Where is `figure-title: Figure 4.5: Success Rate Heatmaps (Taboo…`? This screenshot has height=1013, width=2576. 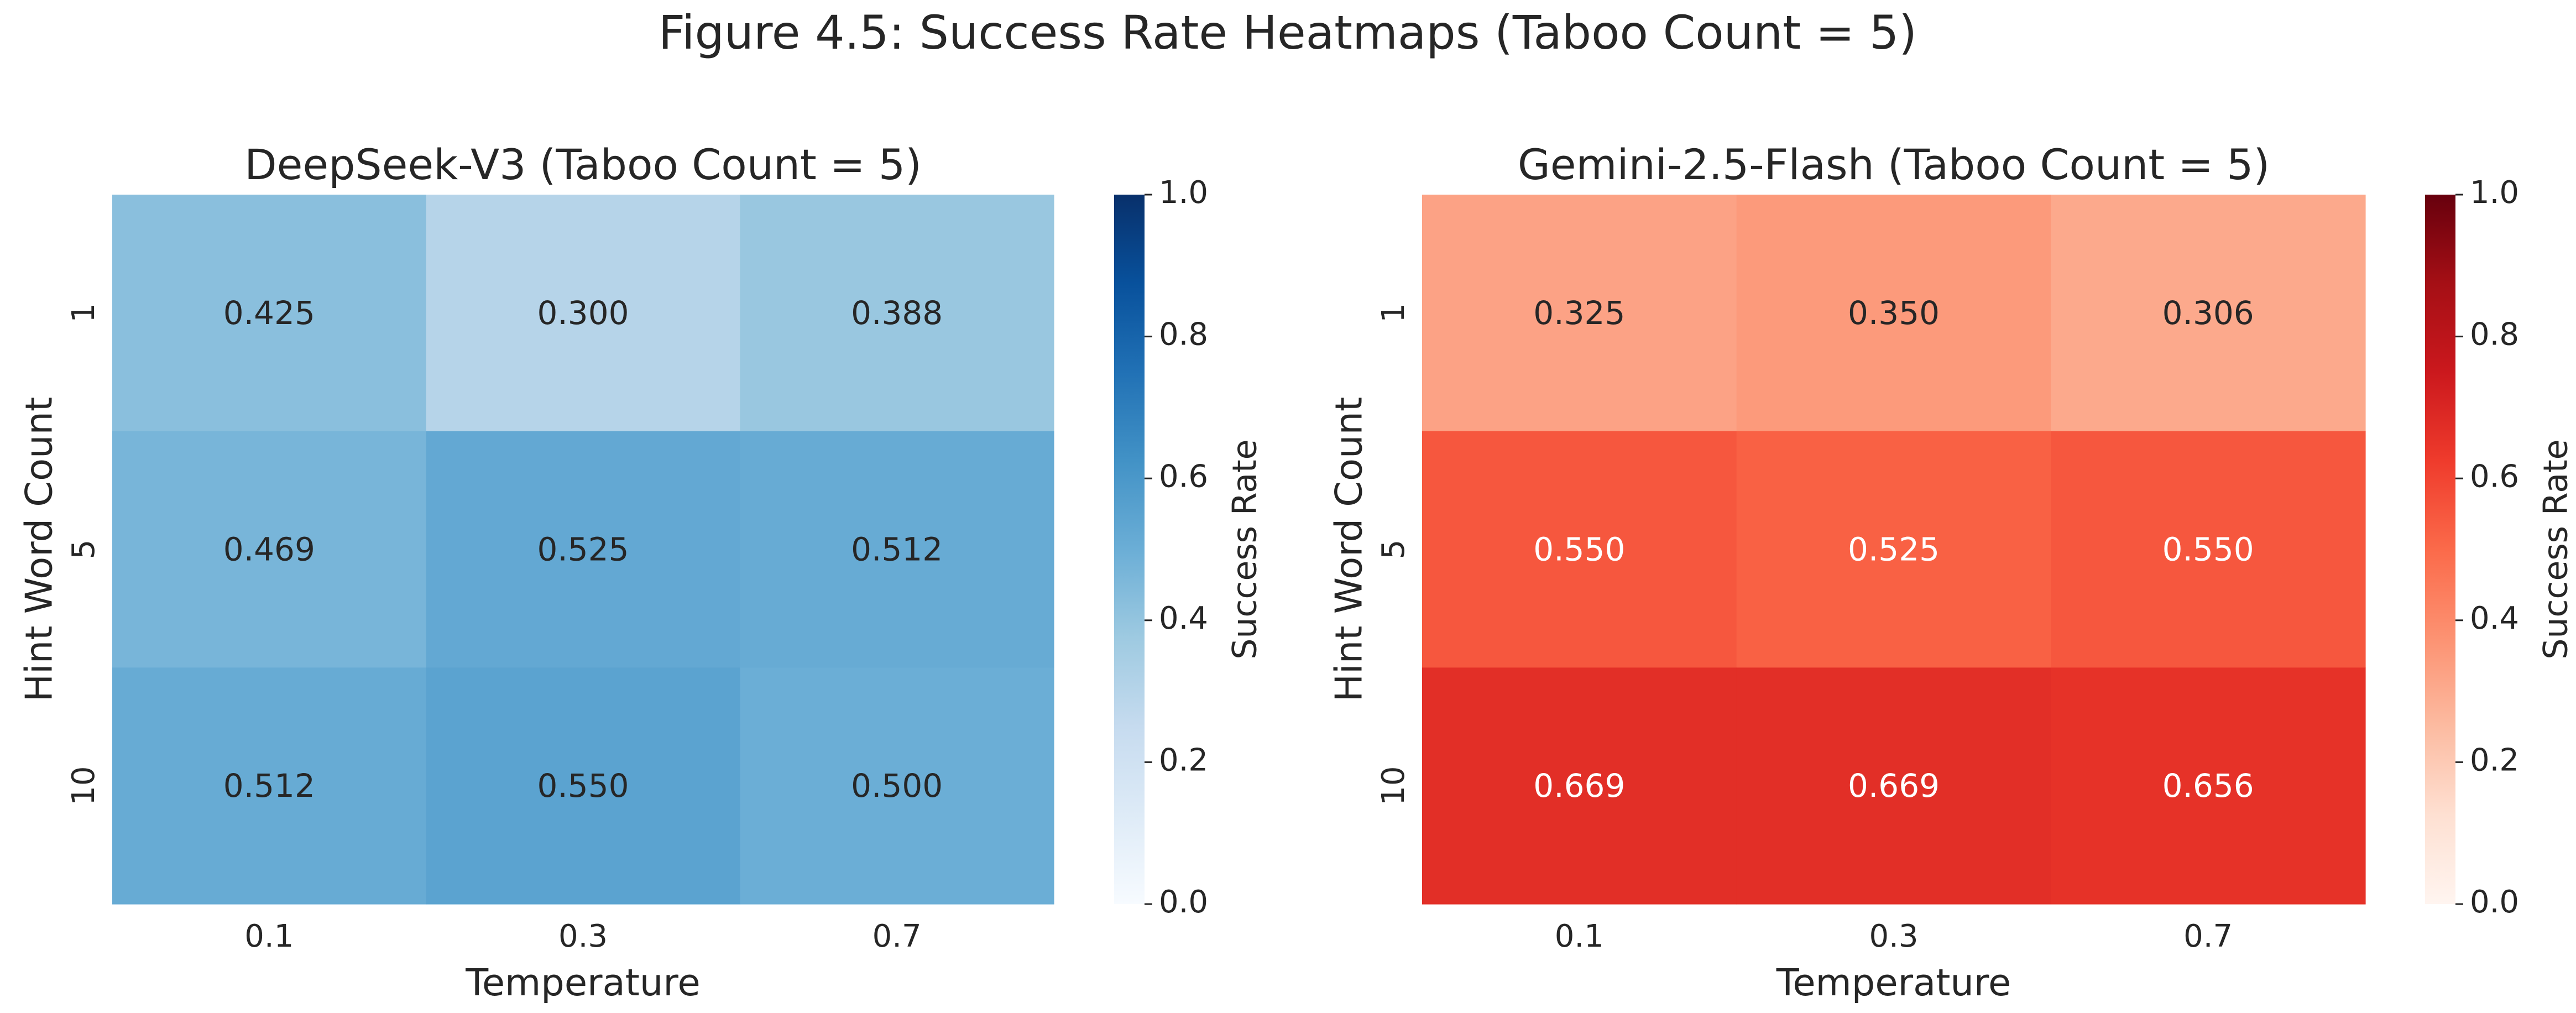 figure-title: Figure 4.5: Success Rate Heatmaps (Taboo… is located at coordinates (1288, 33).